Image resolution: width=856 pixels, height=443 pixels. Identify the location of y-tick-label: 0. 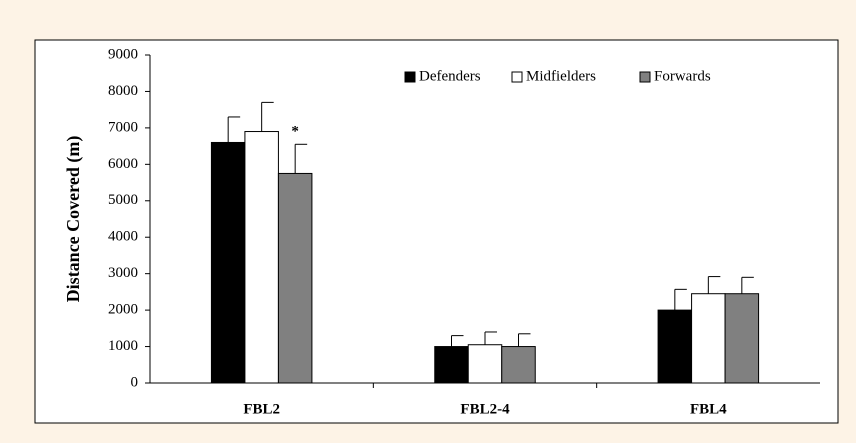
(135, 382).